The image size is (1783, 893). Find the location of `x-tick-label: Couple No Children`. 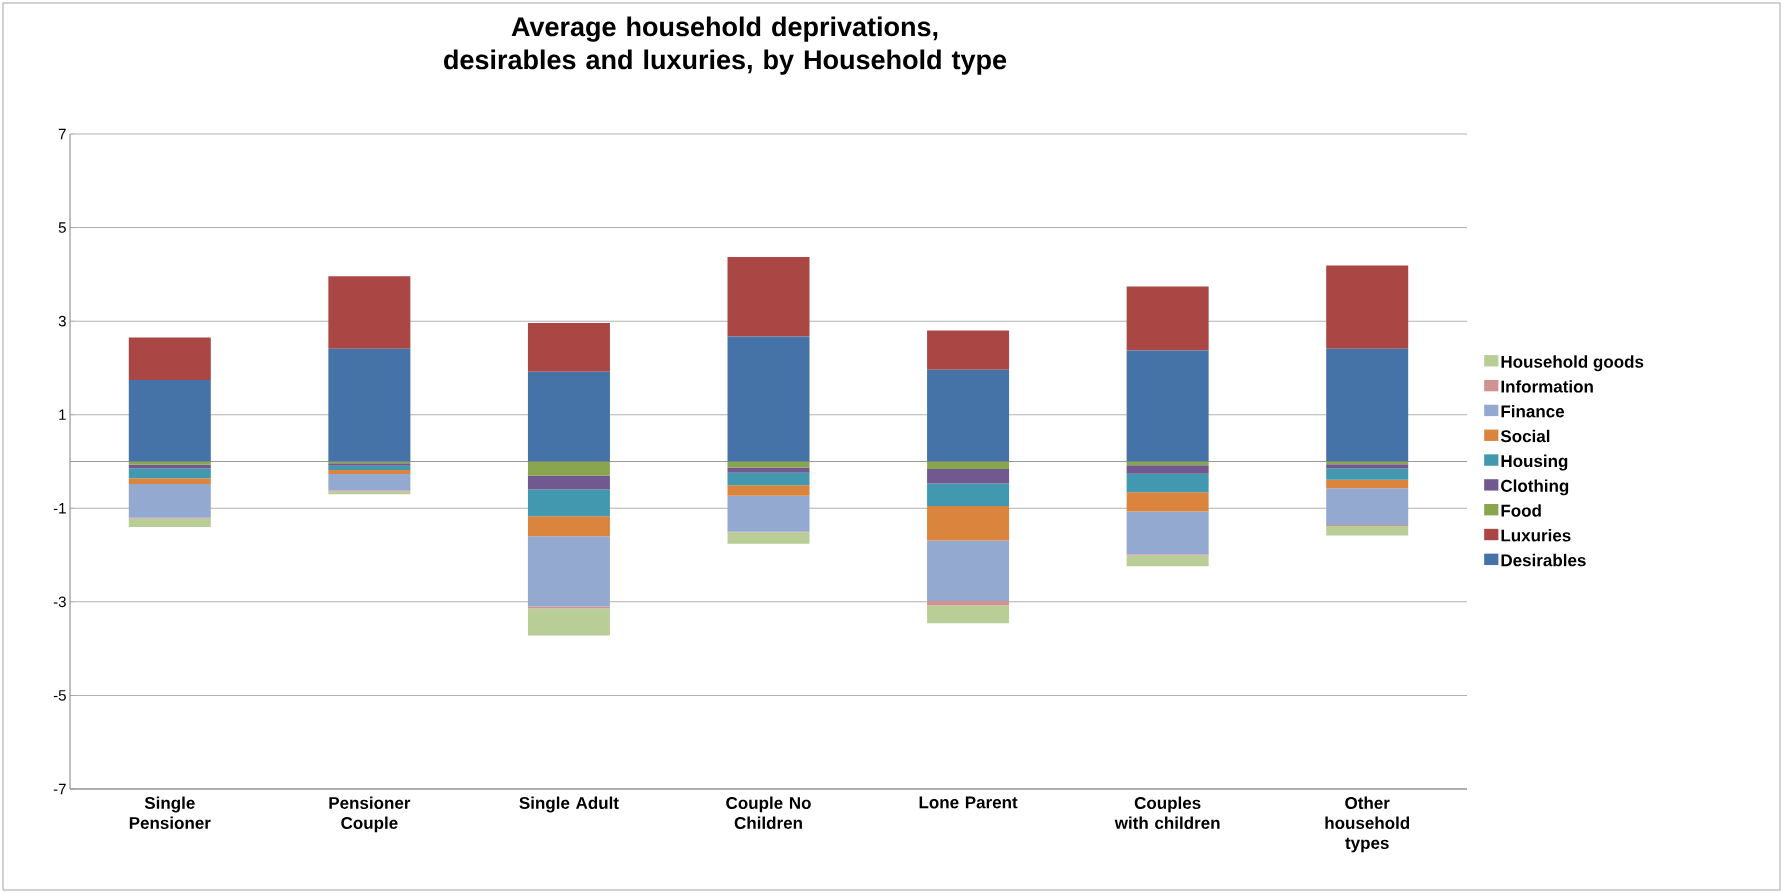

x-tick-label: Couple No Children is located at coordinates (768, 813).